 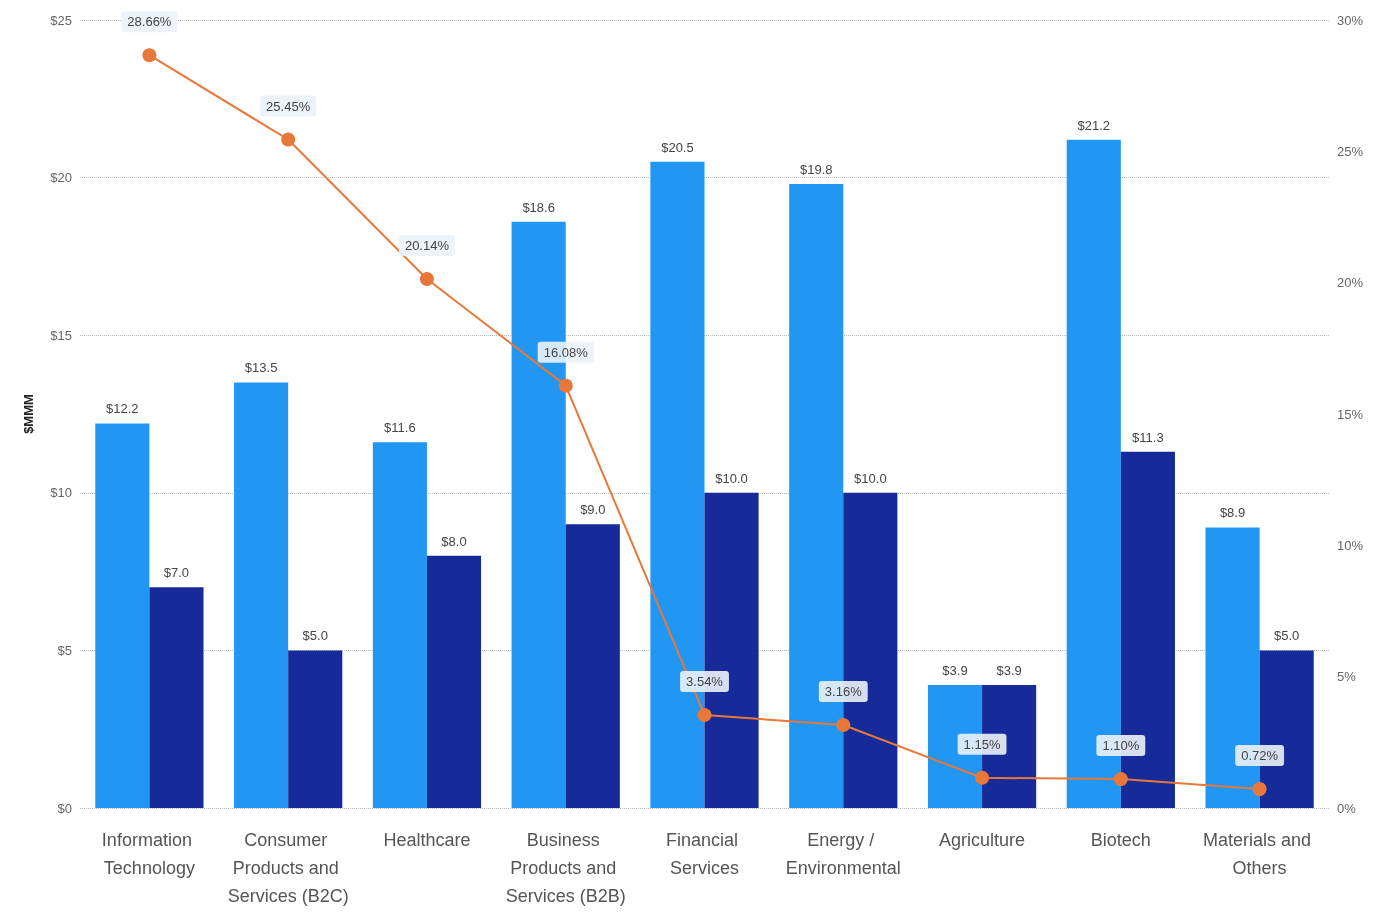 I want to click on x-tick-label: Financial Services, so click(x=704, y=854).